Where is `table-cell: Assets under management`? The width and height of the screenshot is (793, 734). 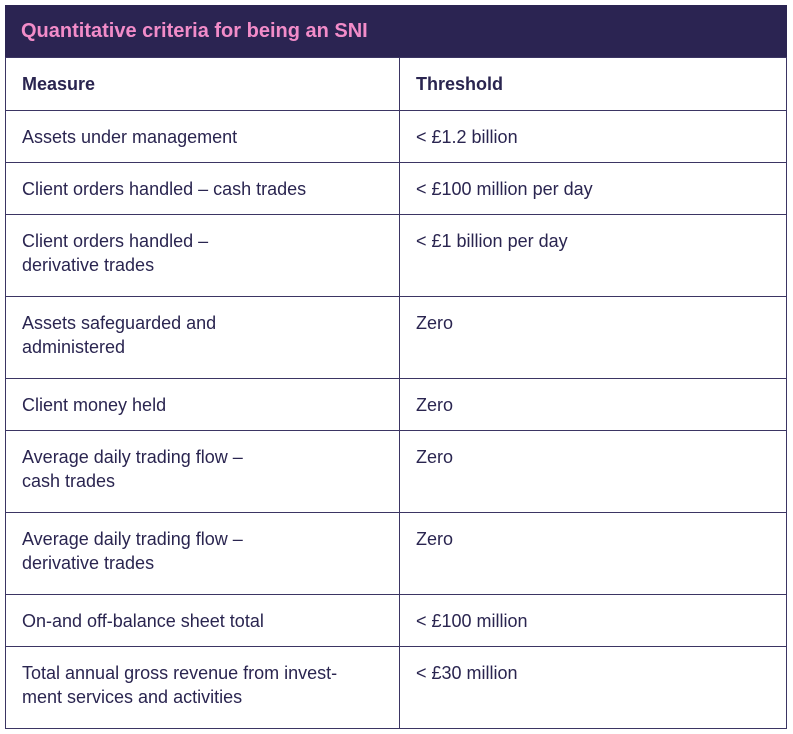 table-cell: Assets under management is located at coordinates (202, 136).